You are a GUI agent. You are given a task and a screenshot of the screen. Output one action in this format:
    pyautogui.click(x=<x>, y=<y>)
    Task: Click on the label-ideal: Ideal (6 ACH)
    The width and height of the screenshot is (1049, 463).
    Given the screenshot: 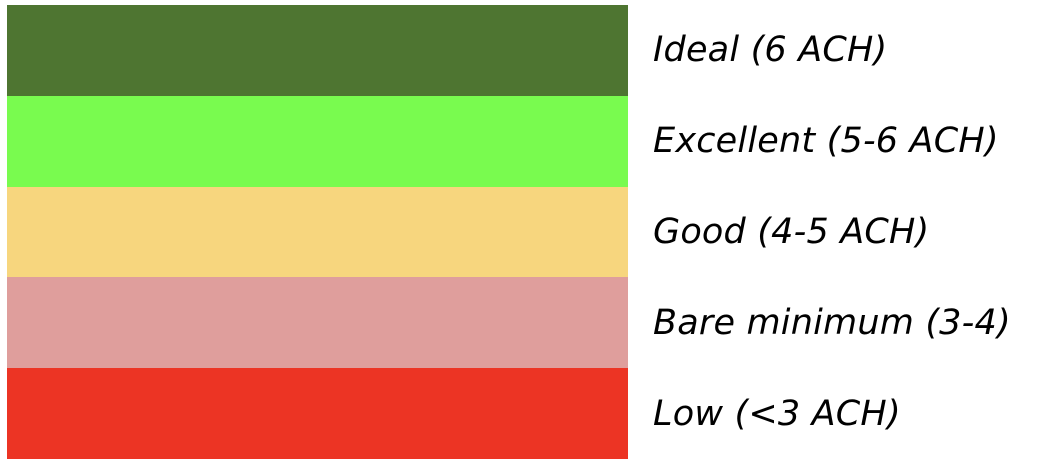 What is the action you would take?
    pyautogui.click(x=770, y=50)
    